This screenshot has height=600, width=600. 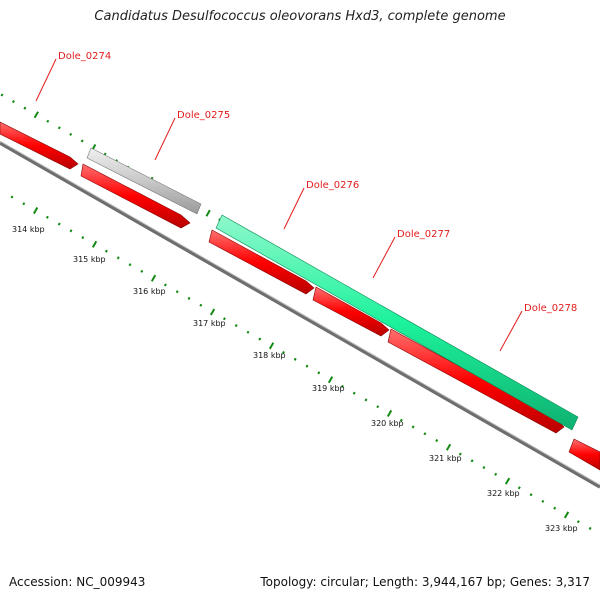 What do you see at coordinates (550, 308) in the screenshot?
I see `gene-label-dole-0278: Dole_0278` at bounding box center [550, 308].